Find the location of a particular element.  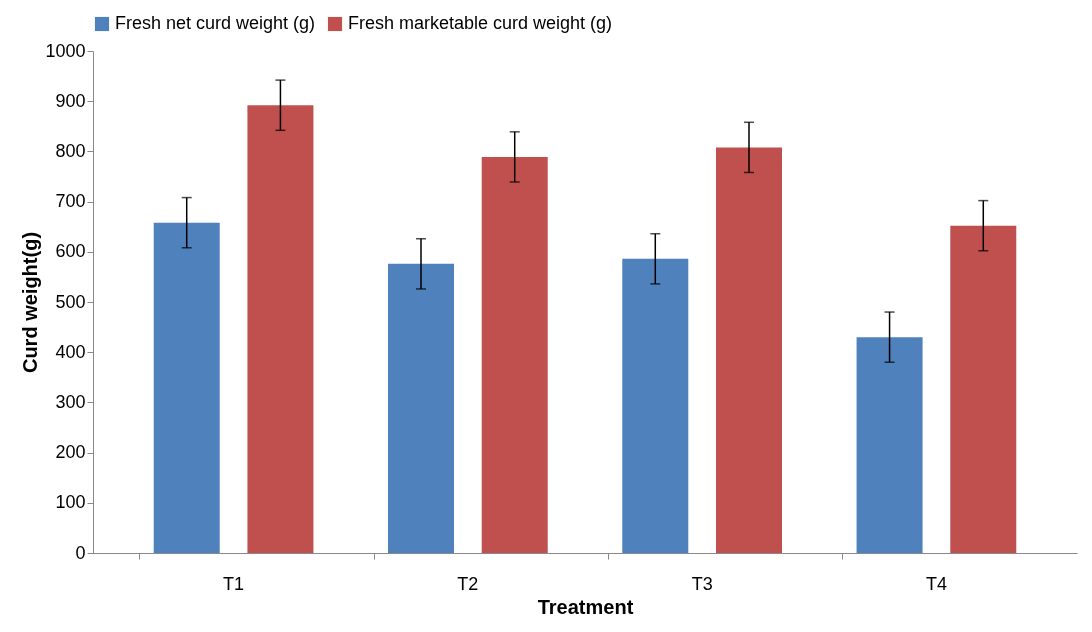

y-tick-label: 800 is located at coordinates (70, 150).